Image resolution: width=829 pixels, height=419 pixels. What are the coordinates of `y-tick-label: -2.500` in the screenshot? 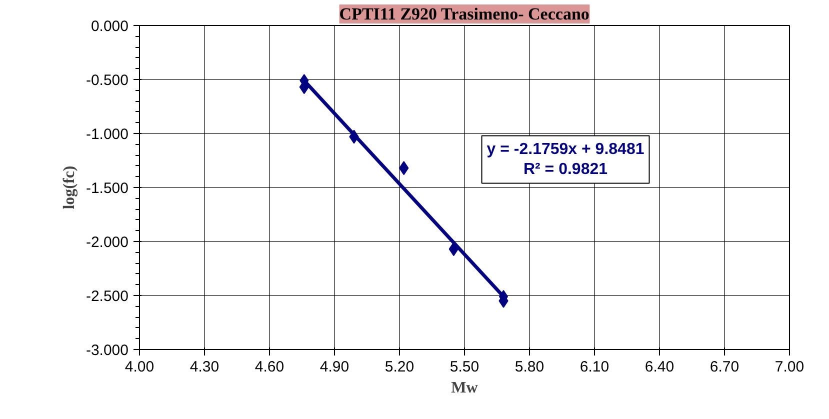 It's located at (107, 296).